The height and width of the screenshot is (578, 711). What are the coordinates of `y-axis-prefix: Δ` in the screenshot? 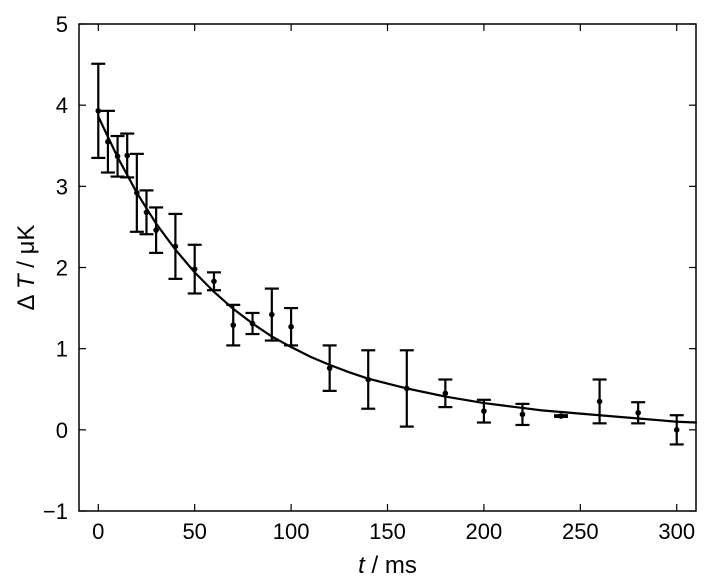 It's located at (26, 302).